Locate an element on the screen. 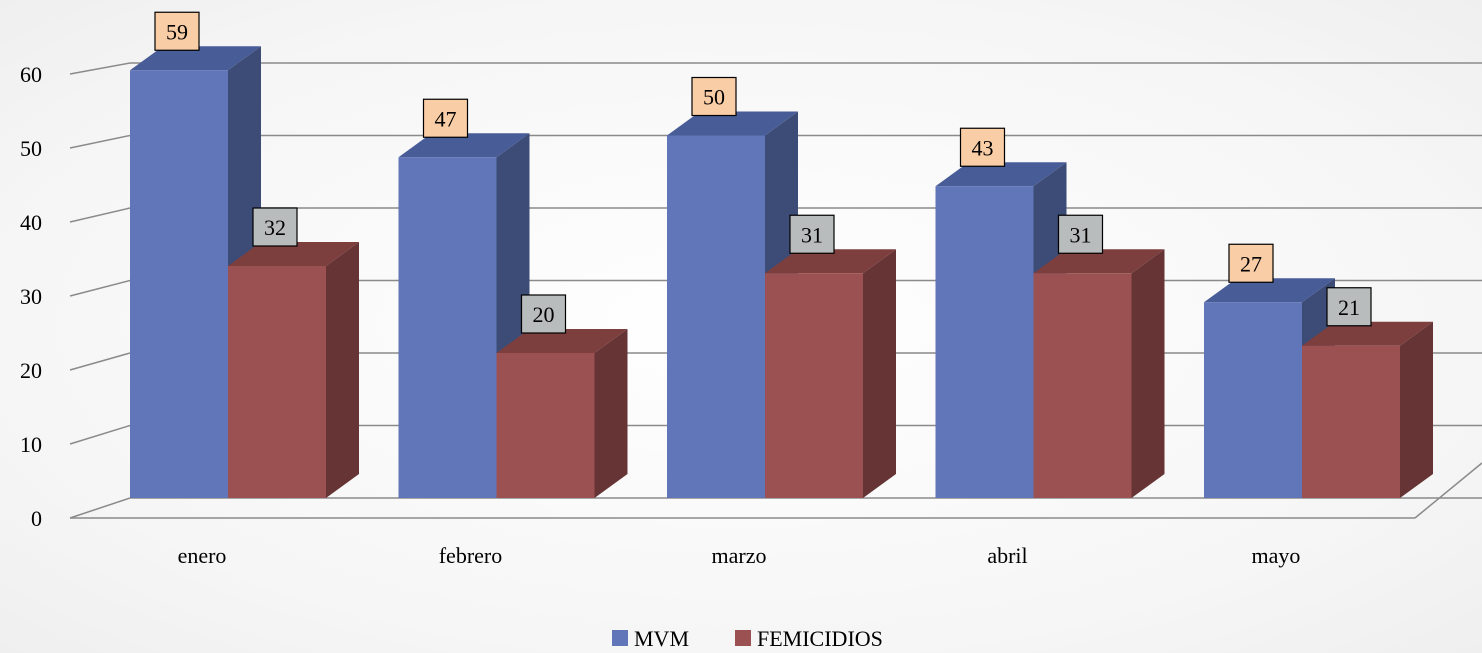  data-label-mvm-abril: 43 is located at coordinates (983, 147).